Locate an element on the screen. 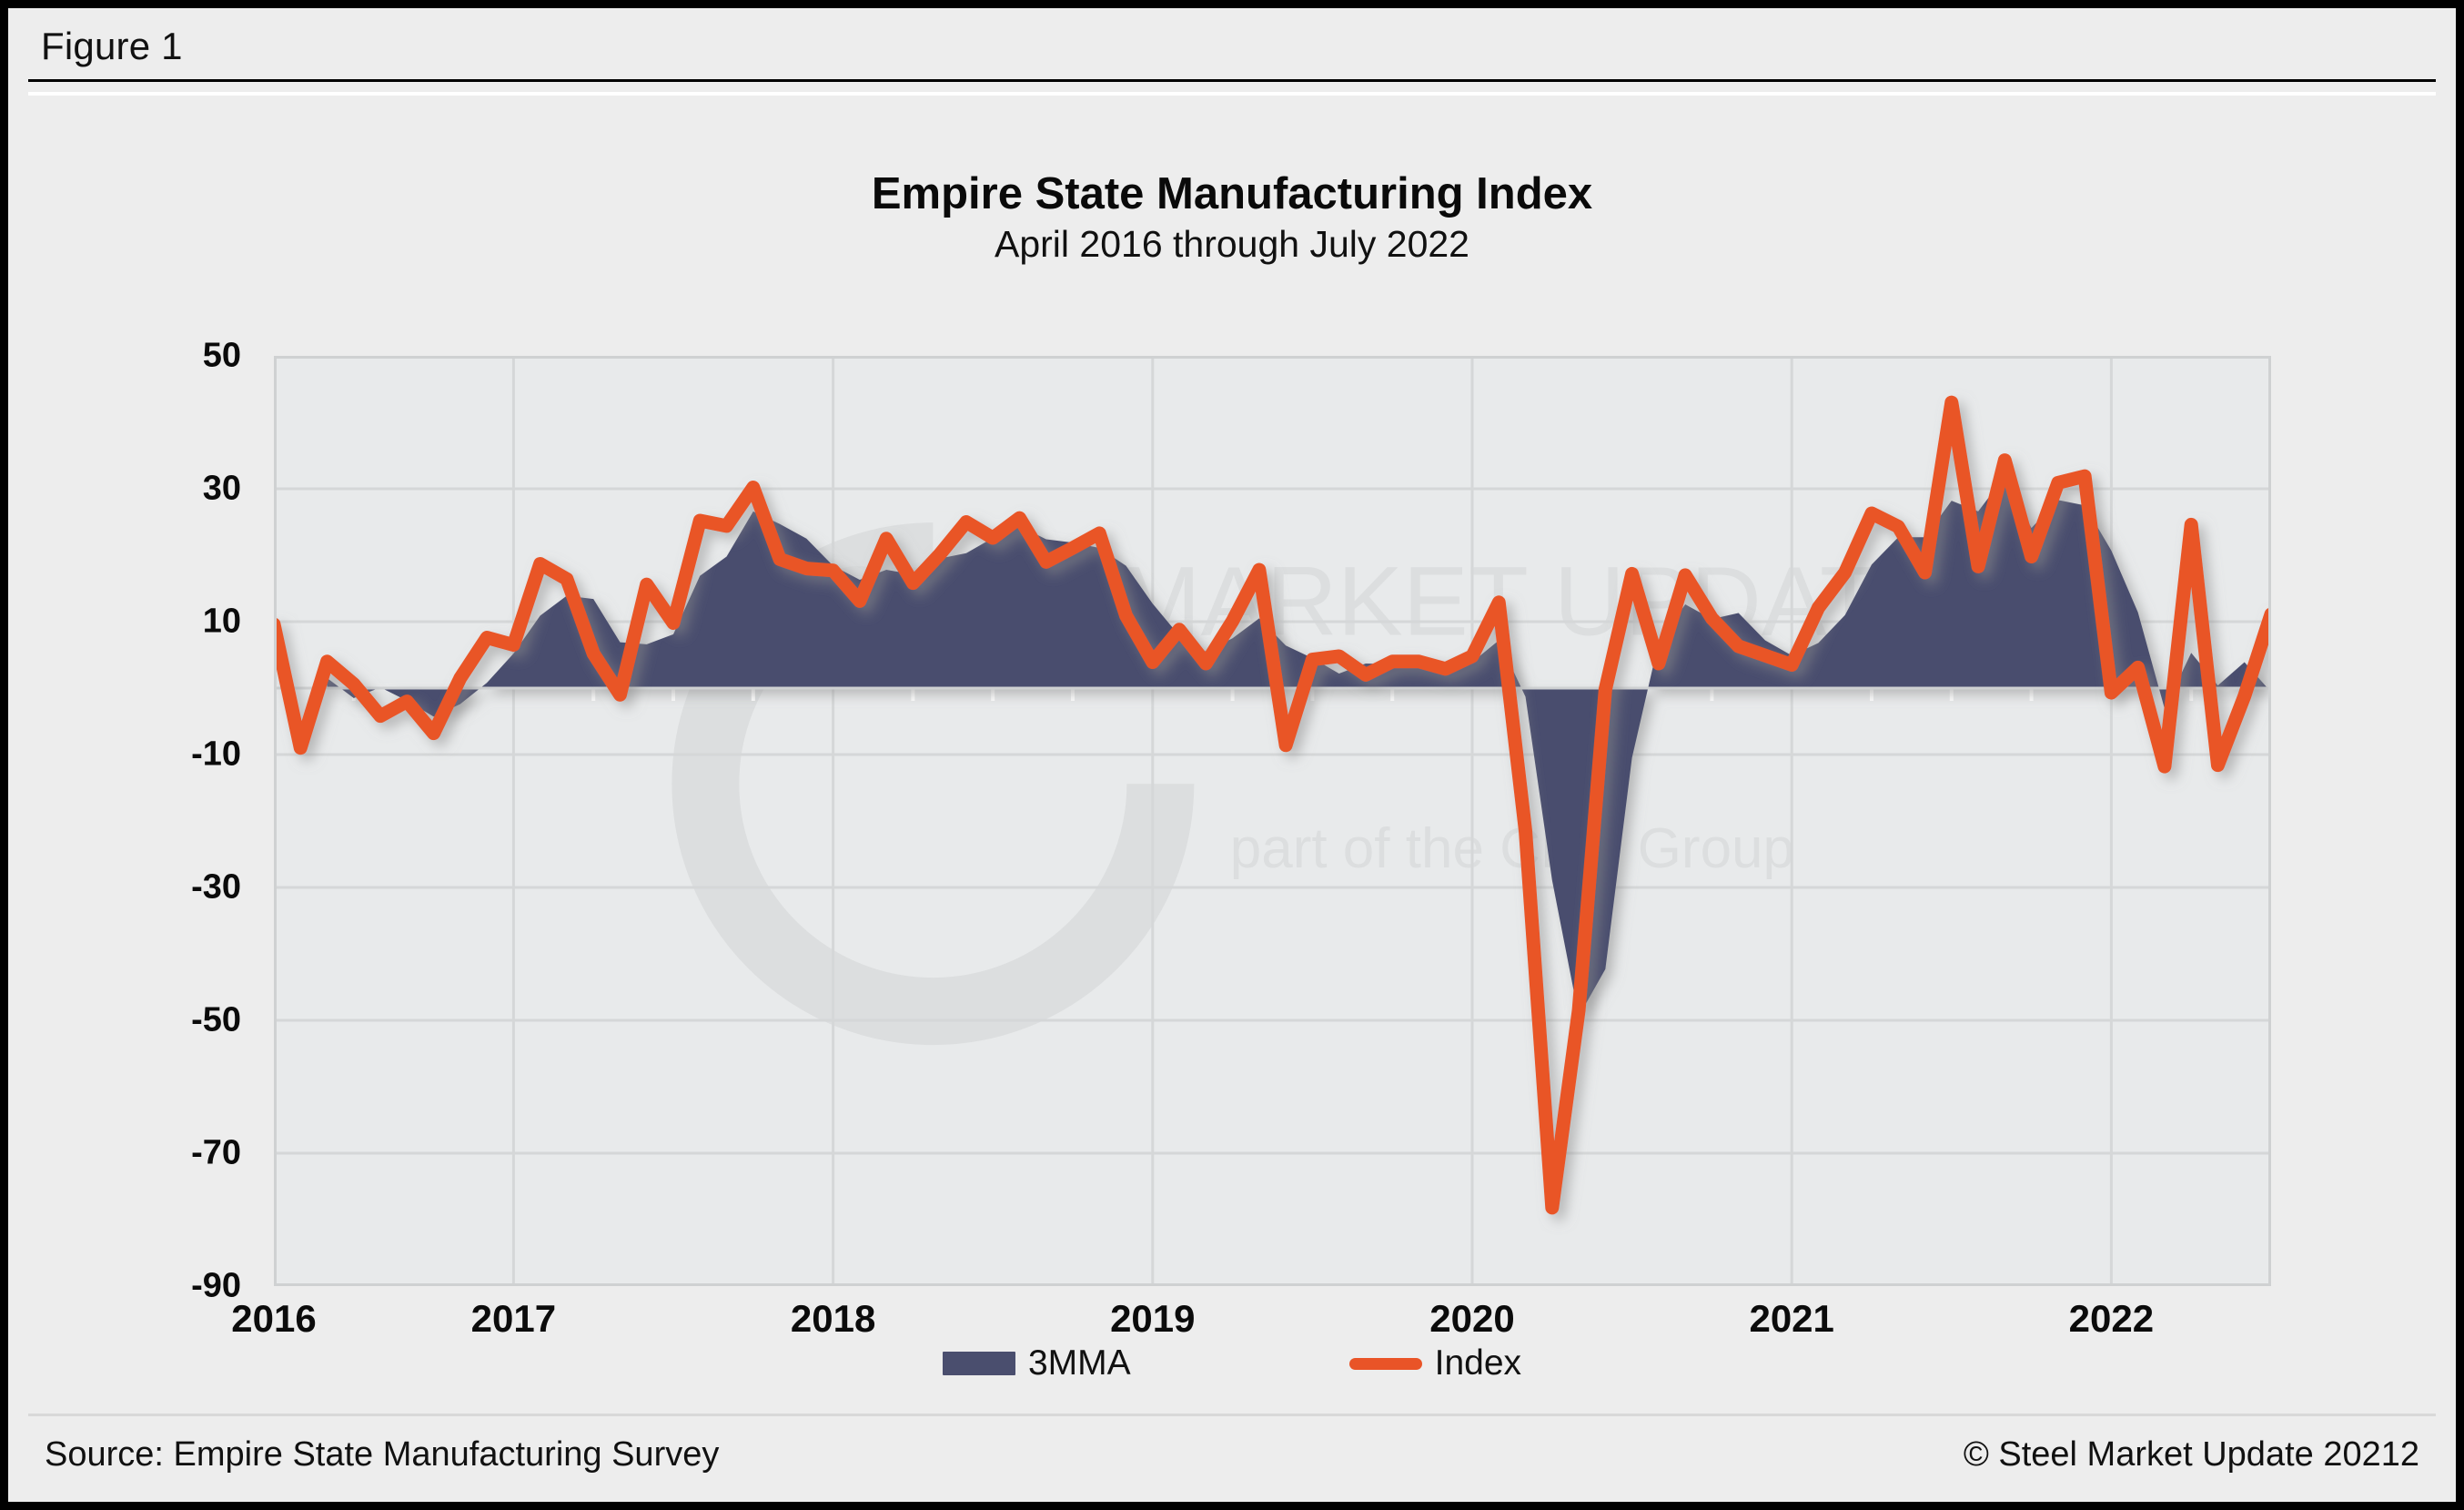 The width and height of the screenshot is (2464, 1510). y-axis-tick: -30 is located at coordinates (216, 887).